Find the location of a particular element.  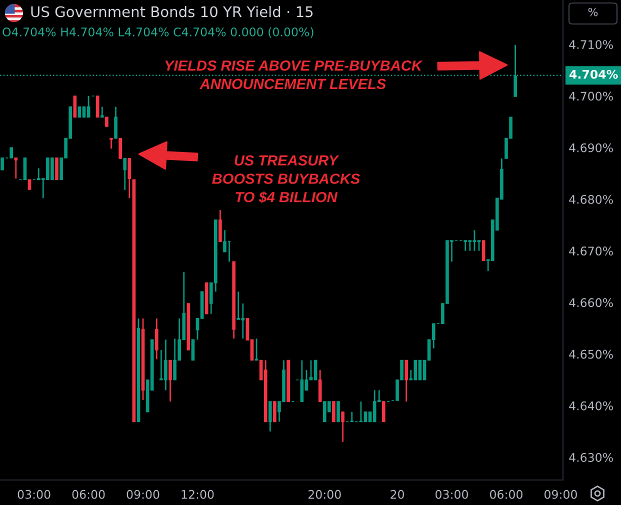

y-axis-title: % is located at coordinates (593, 12).